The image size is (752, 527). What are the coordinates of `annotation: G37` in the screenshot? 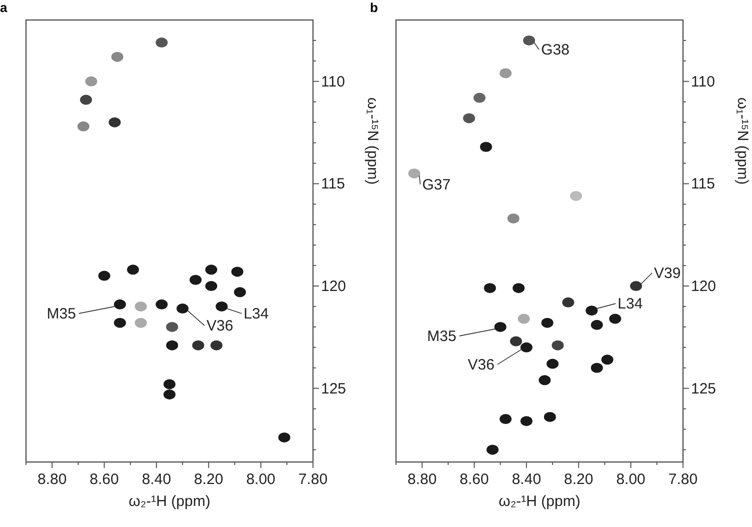 It's located at (436, 185).